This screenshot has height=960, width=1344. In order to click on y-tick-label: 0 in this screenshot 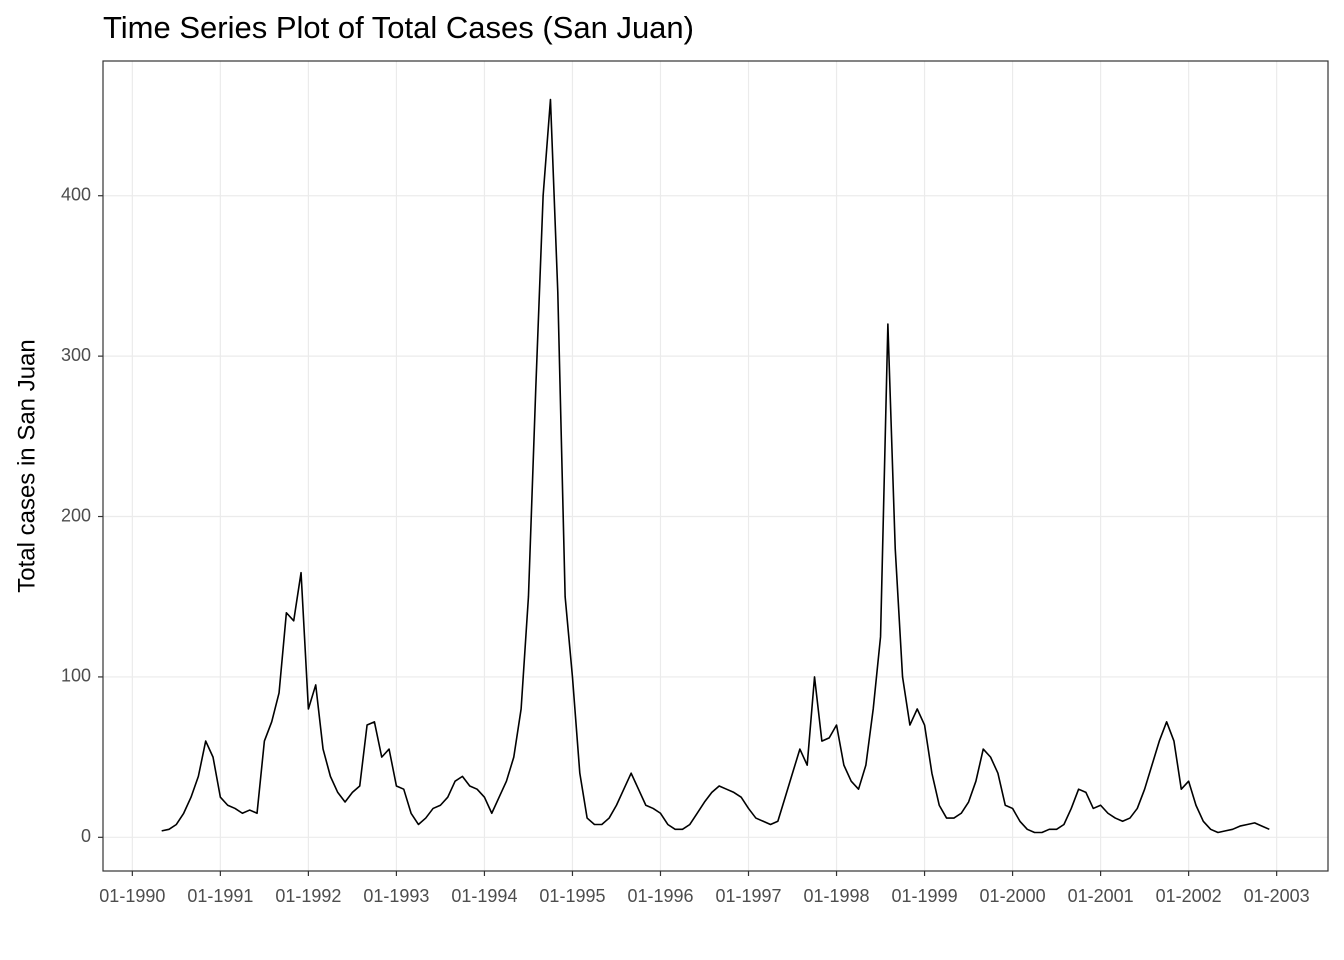, I will do `click(86, 836)`.